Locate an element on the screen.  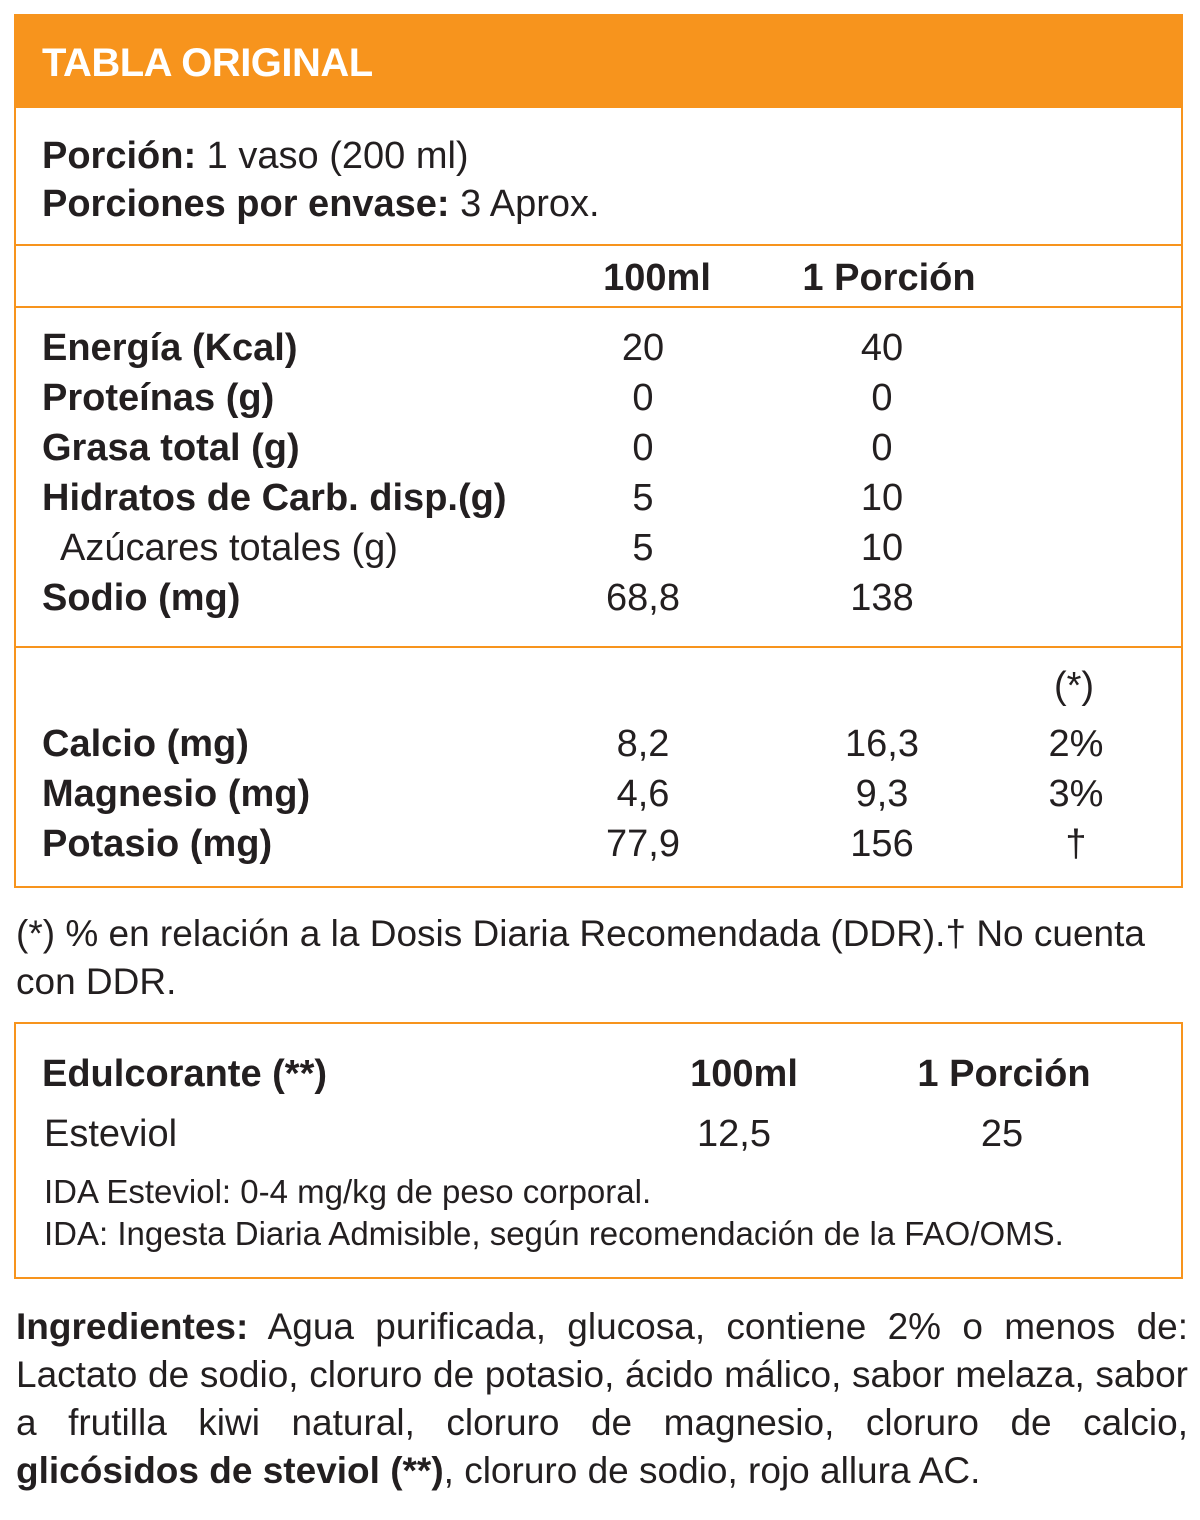
sweetener-header-label: Edulcorante (**) is located at coordinates (185, 1074).